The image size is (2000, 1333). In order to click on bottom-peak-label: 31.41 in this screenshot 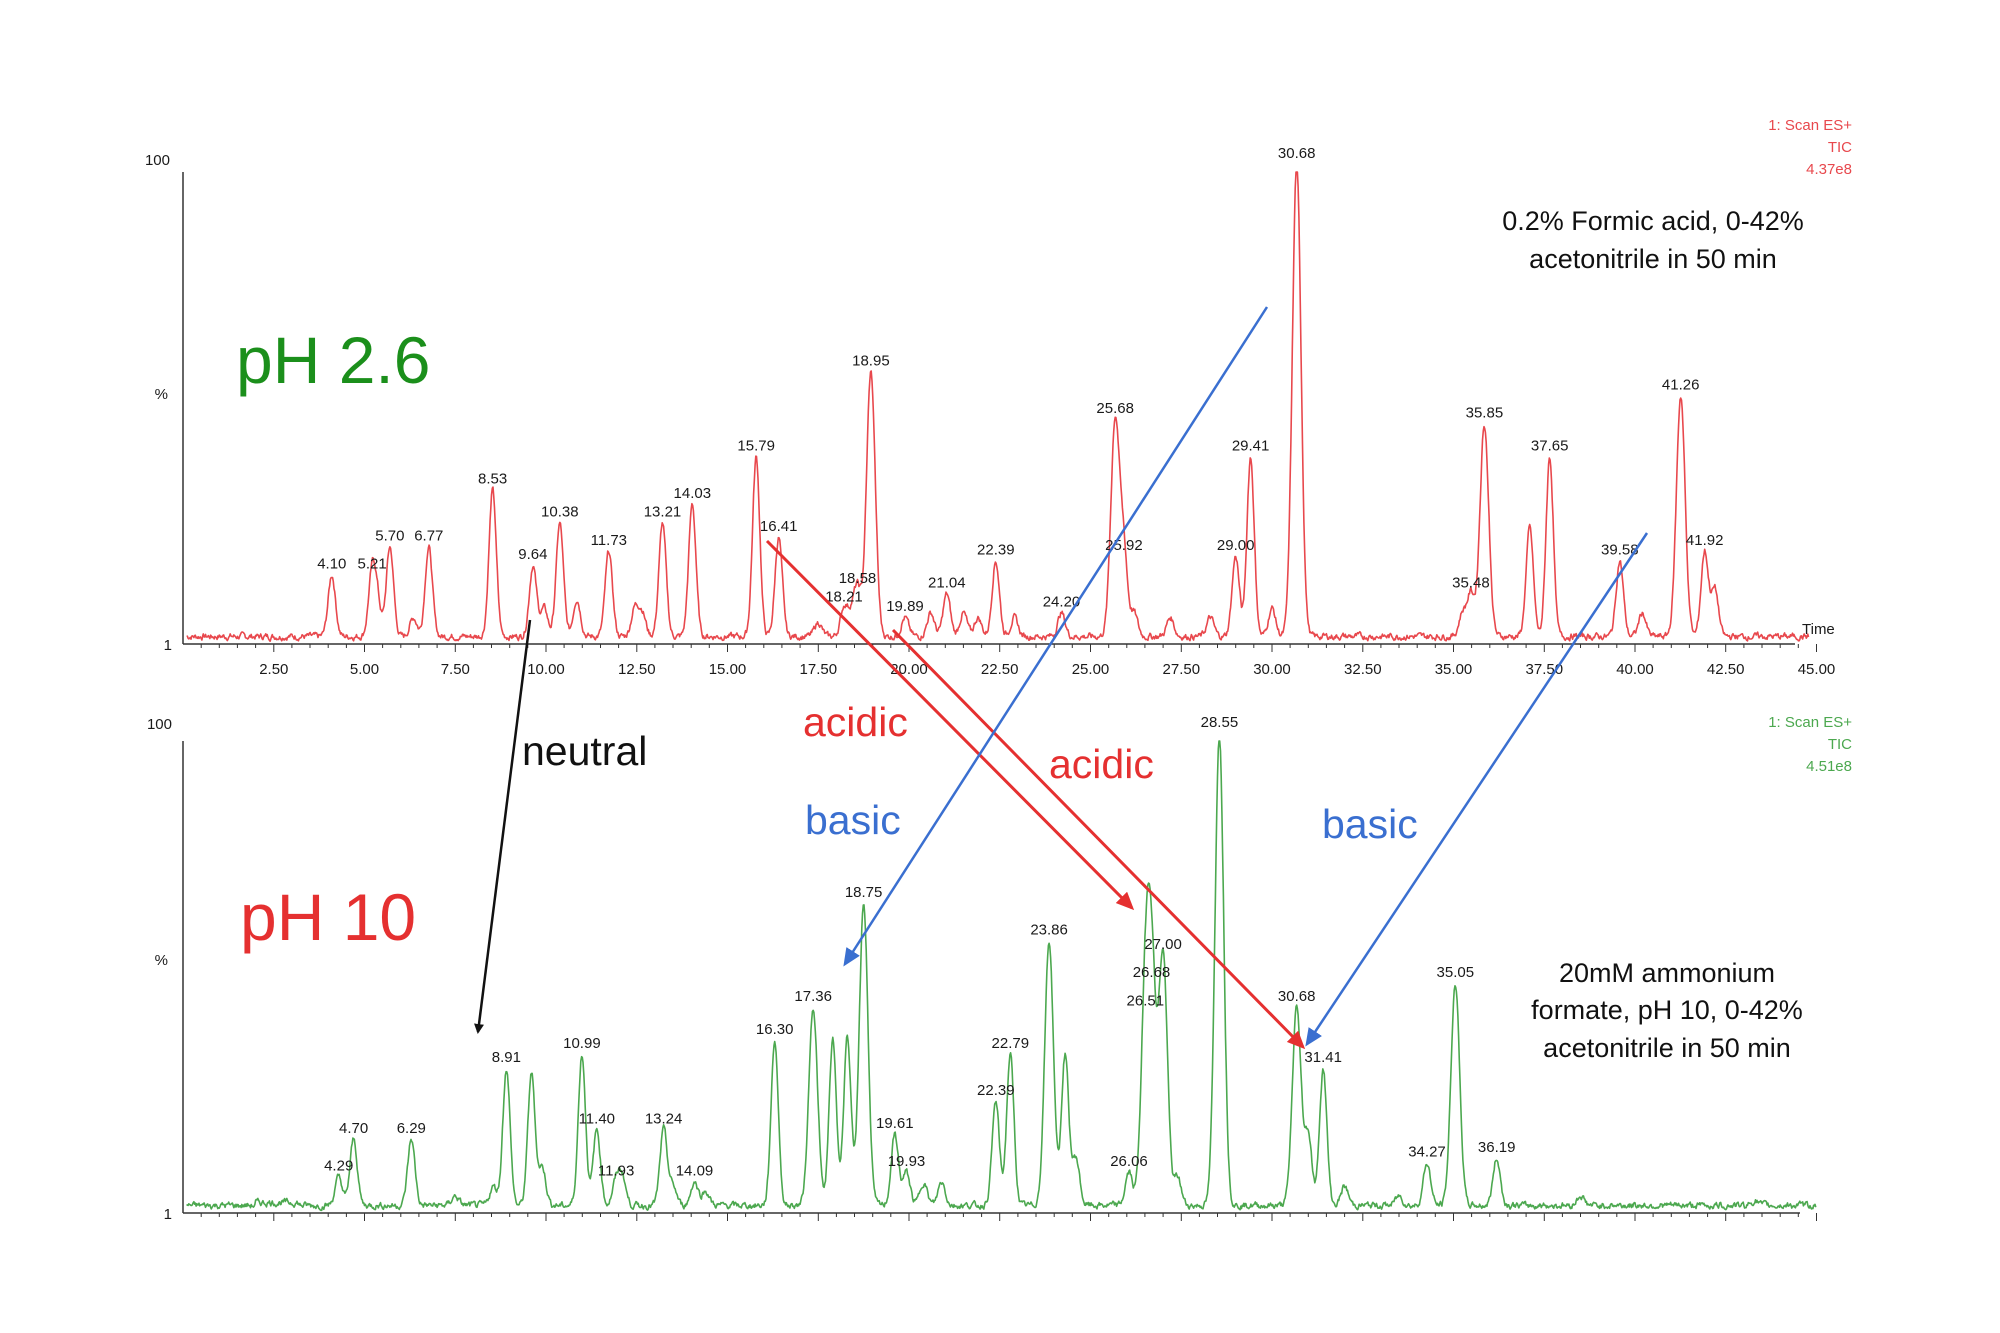, I will do `click(1323, 1057)`.